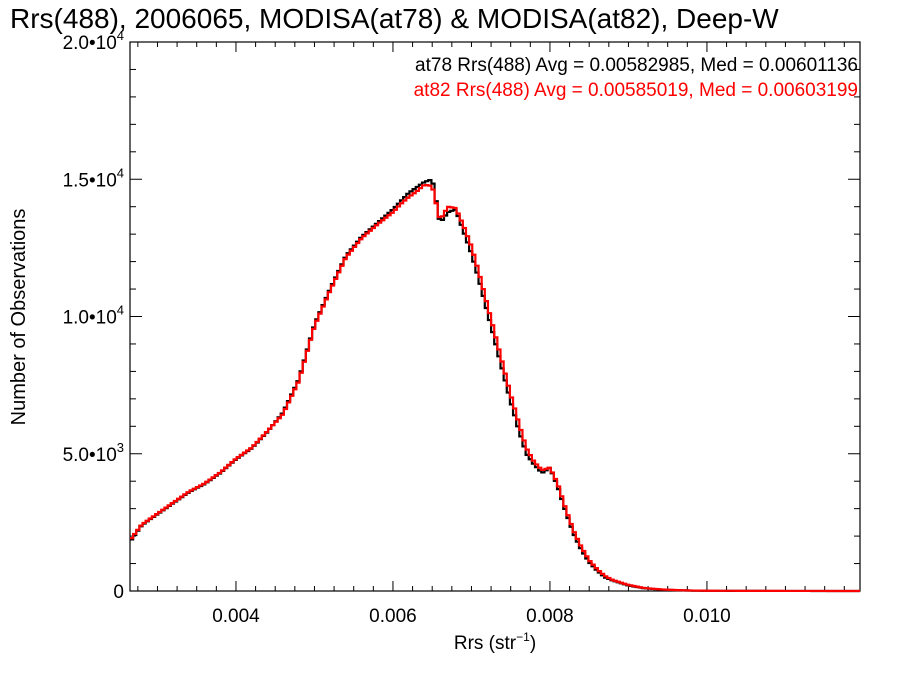  Describe the element at coordinates (93, 41) in the screenshot. I see `y-tick-label: 2.0•104` at that location.